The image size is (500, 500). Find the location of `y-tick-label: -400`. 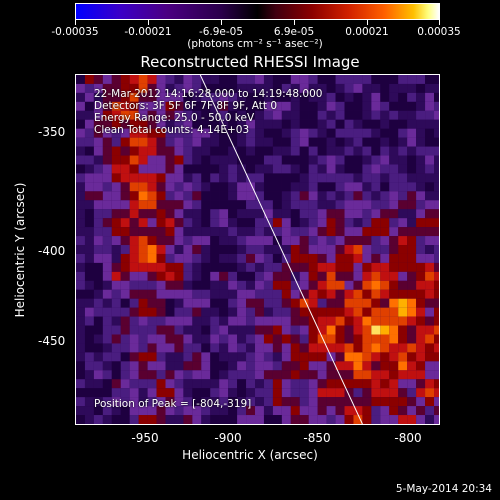

y-tick-label: -400 is located at coordinates (52, 251).